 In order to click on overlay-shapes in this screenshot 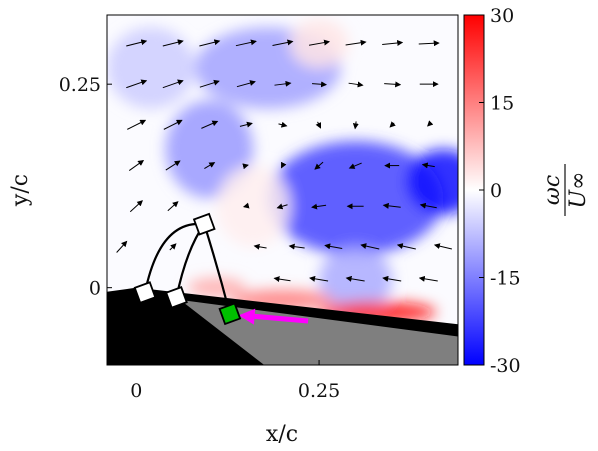, I will do `click(221, 269)`.